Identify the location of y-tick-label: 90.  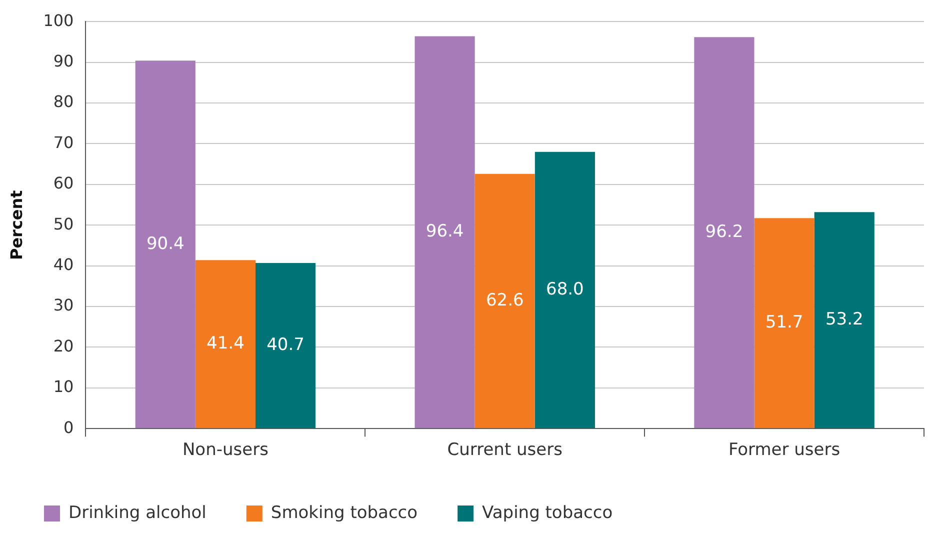
(63, 60).